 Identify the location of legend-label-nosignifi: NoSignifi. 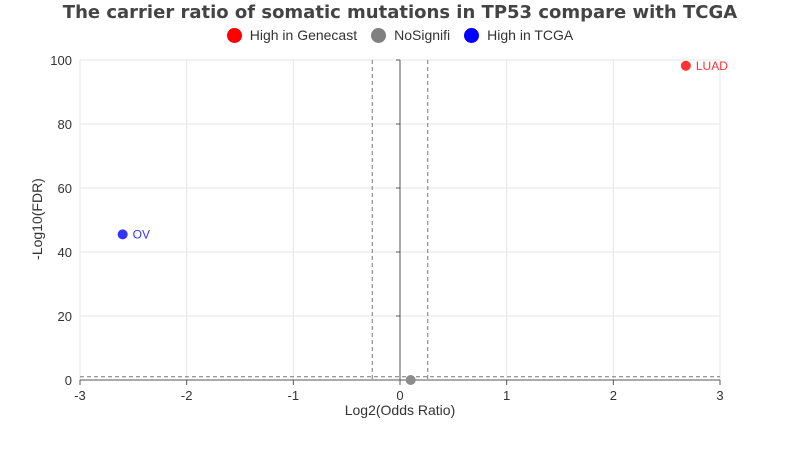
(422, 35).